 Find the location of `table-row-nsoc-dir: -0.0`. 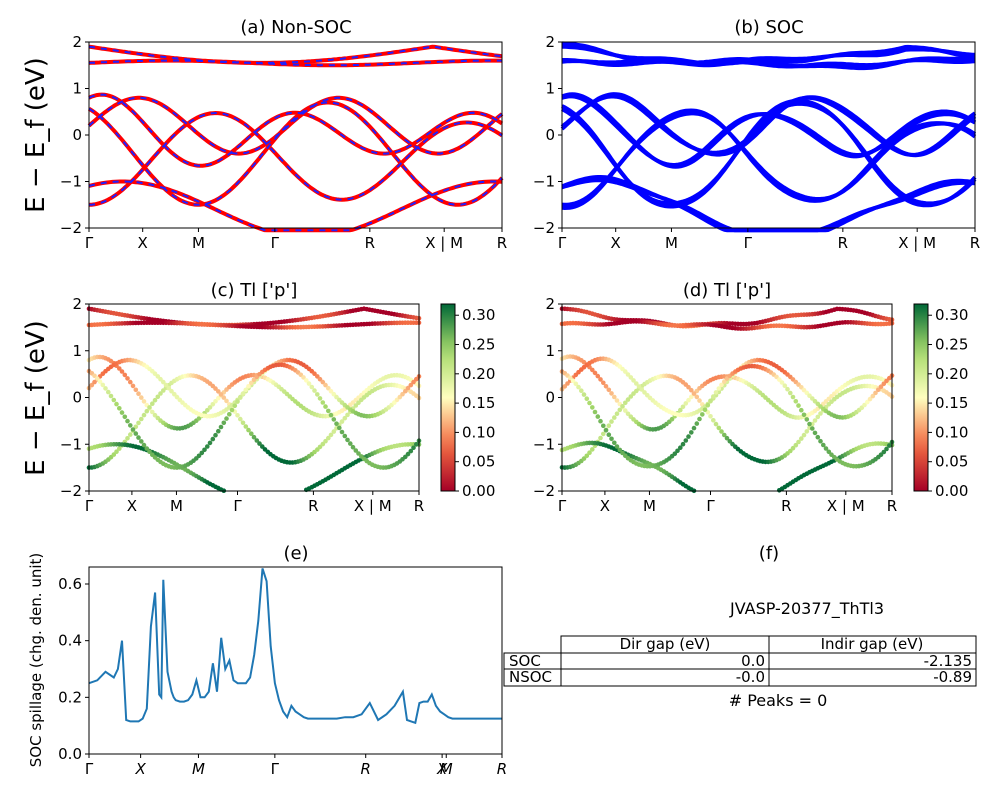

table-row-nsoc-dir: -0.0 is located at coordinates (750, 677).